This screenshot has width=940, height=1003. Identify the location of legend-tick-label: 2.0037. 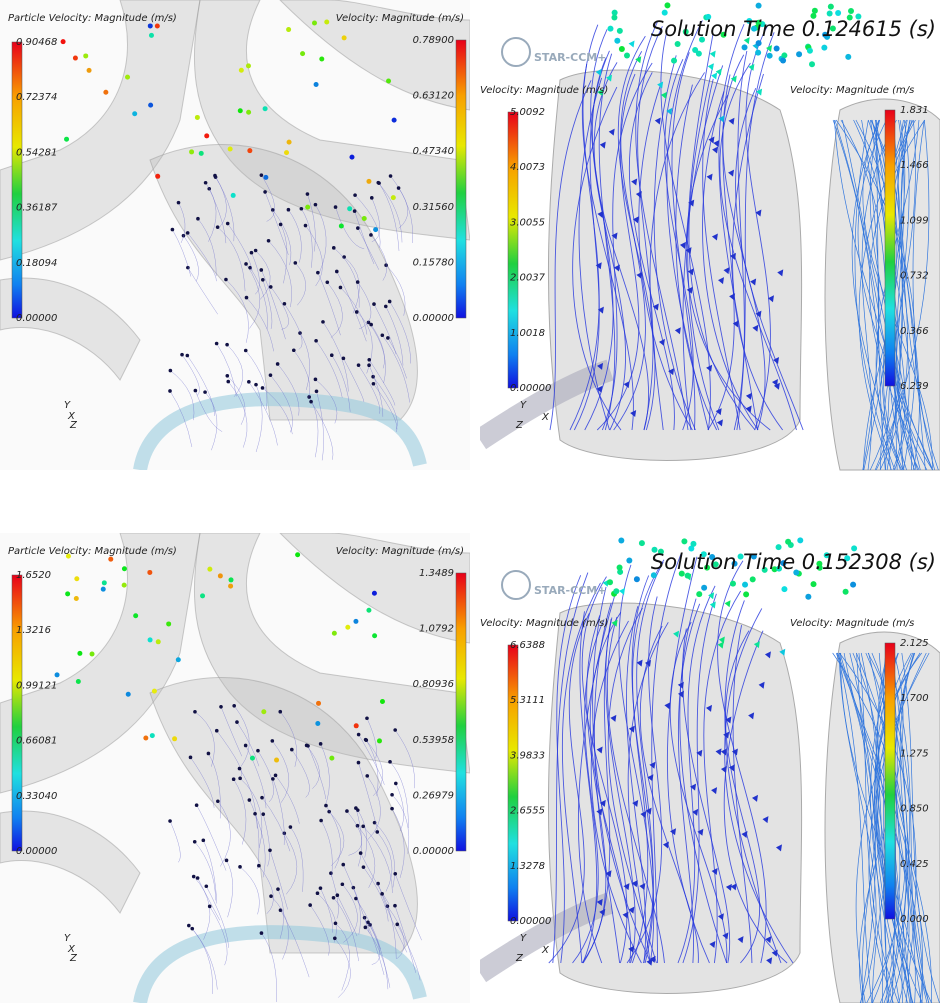
(528, 278).